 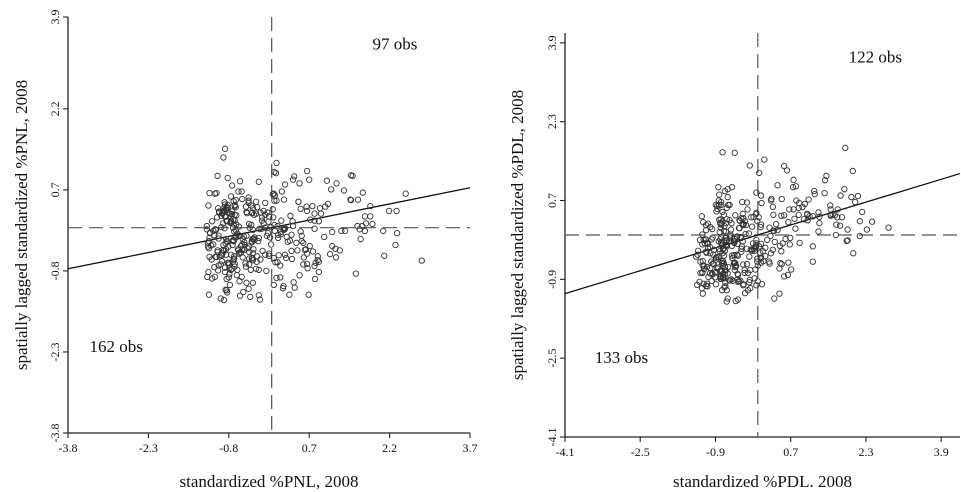 What do you see at coordinates (552, 121) in the screenshot?
I see `y-tick-label: 2.3` at bounding box center [552, 121].